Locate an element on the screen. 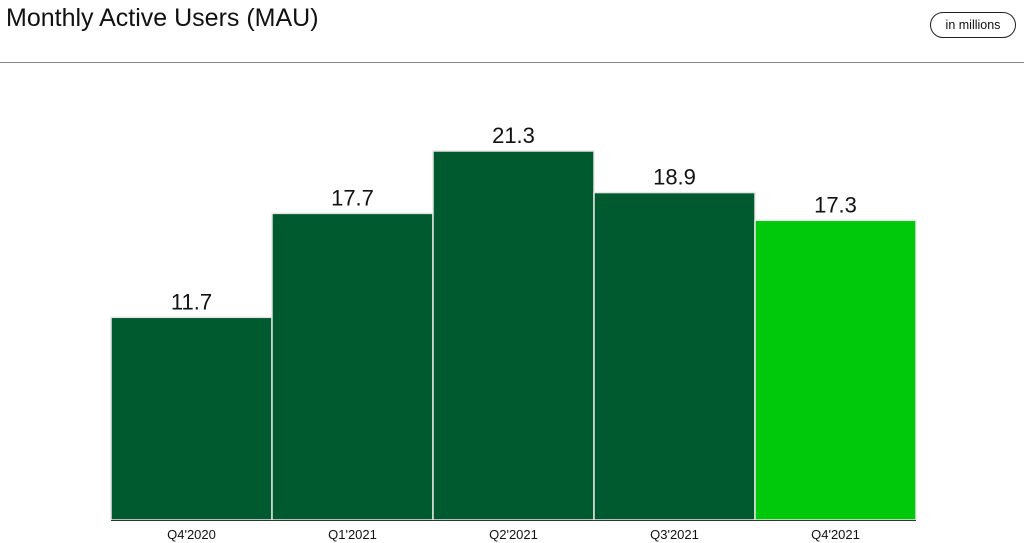 The width and height of the screenshot is (1024, 543). bar-value-label: 21.3 is located at coordinates (513, 135).